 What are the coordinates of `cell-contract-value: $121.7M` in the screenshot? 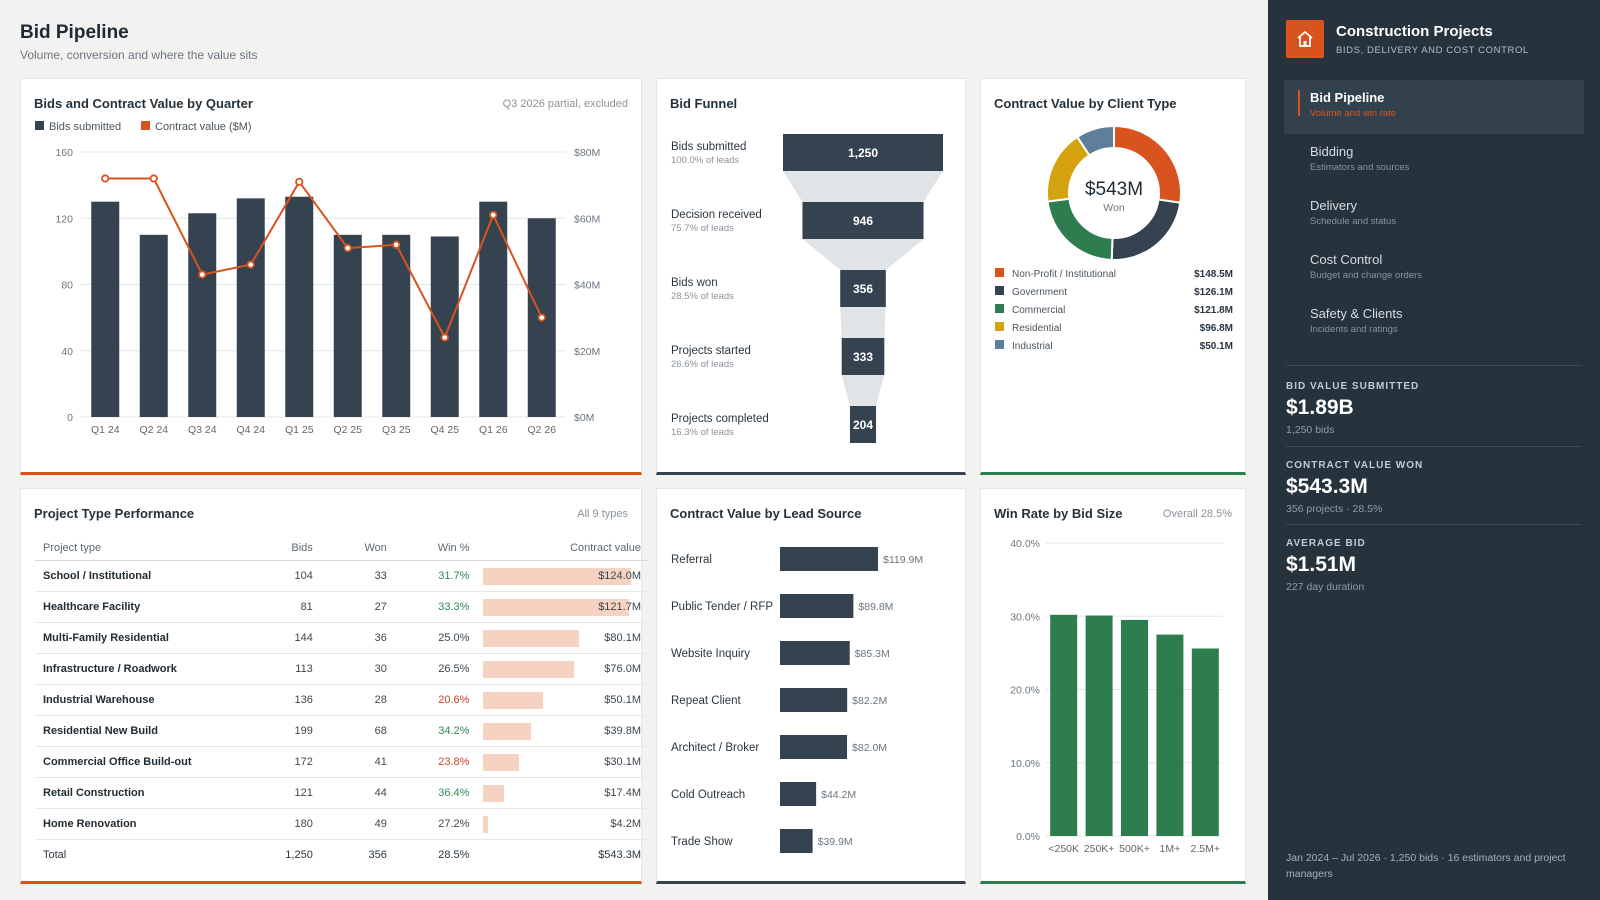 It's located at (563, 607).